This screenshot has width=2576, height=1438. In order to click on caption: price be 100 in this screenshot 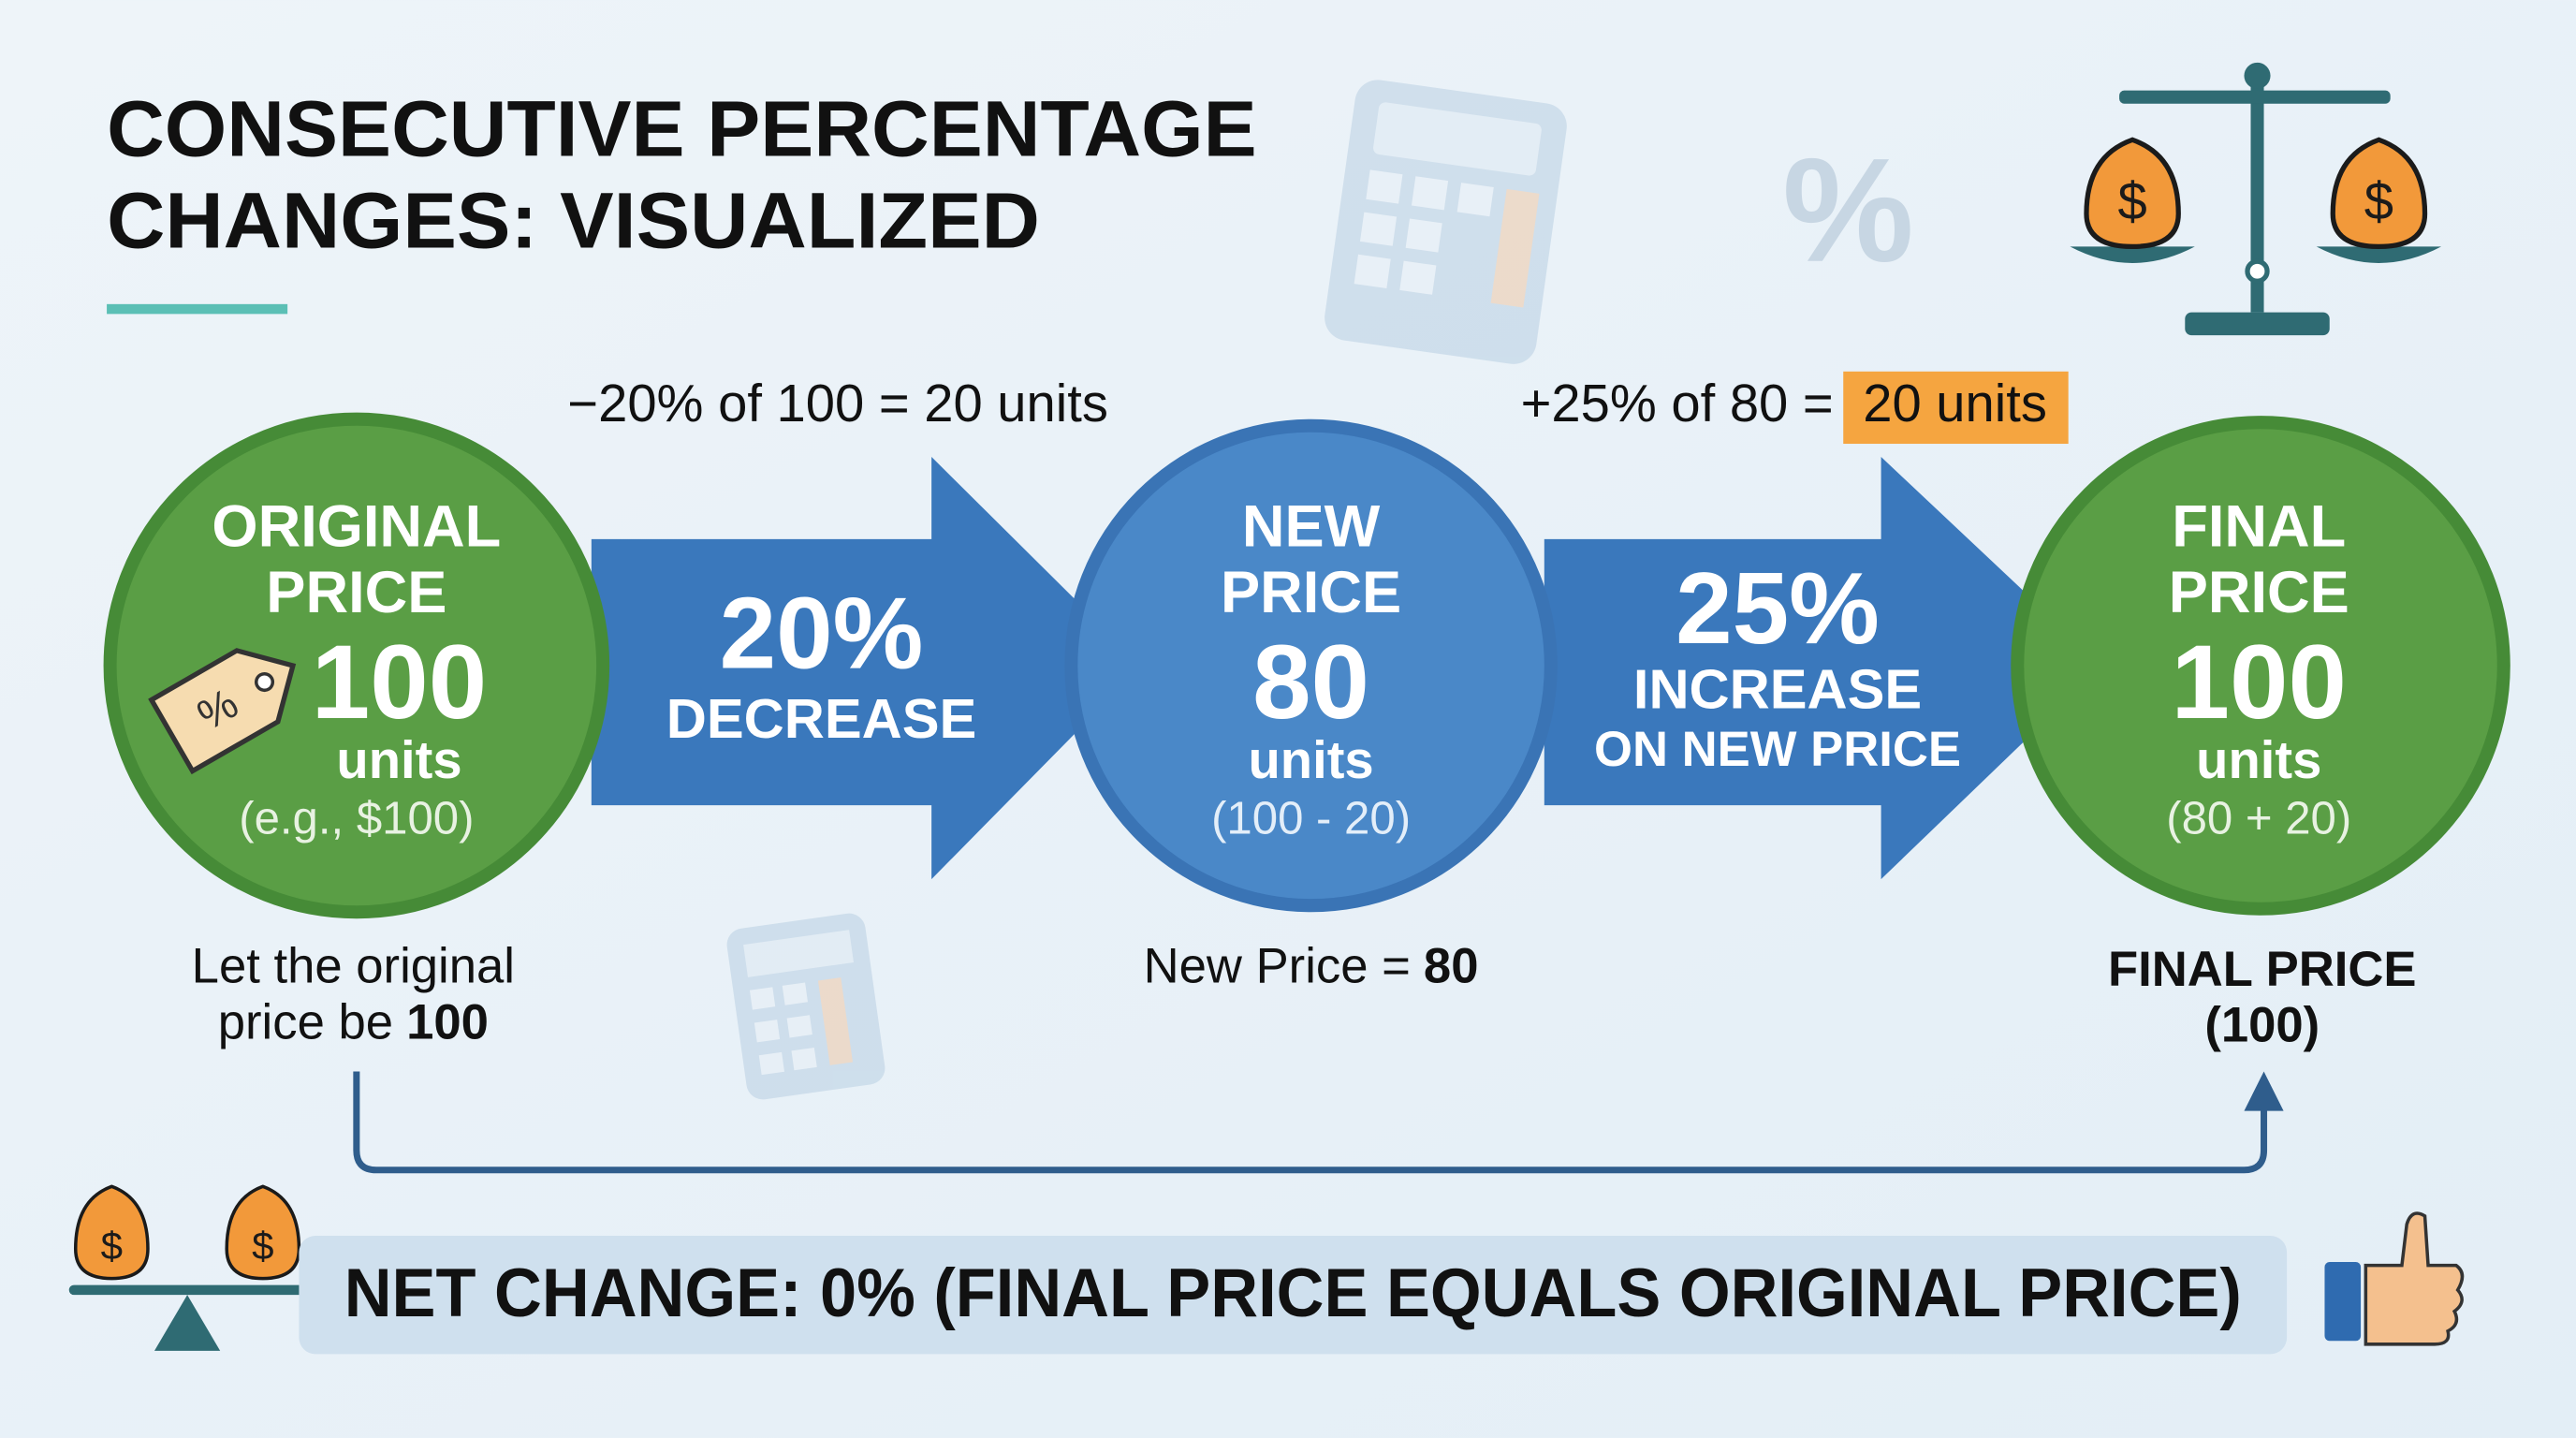, I will do `click(353, 1022)`.